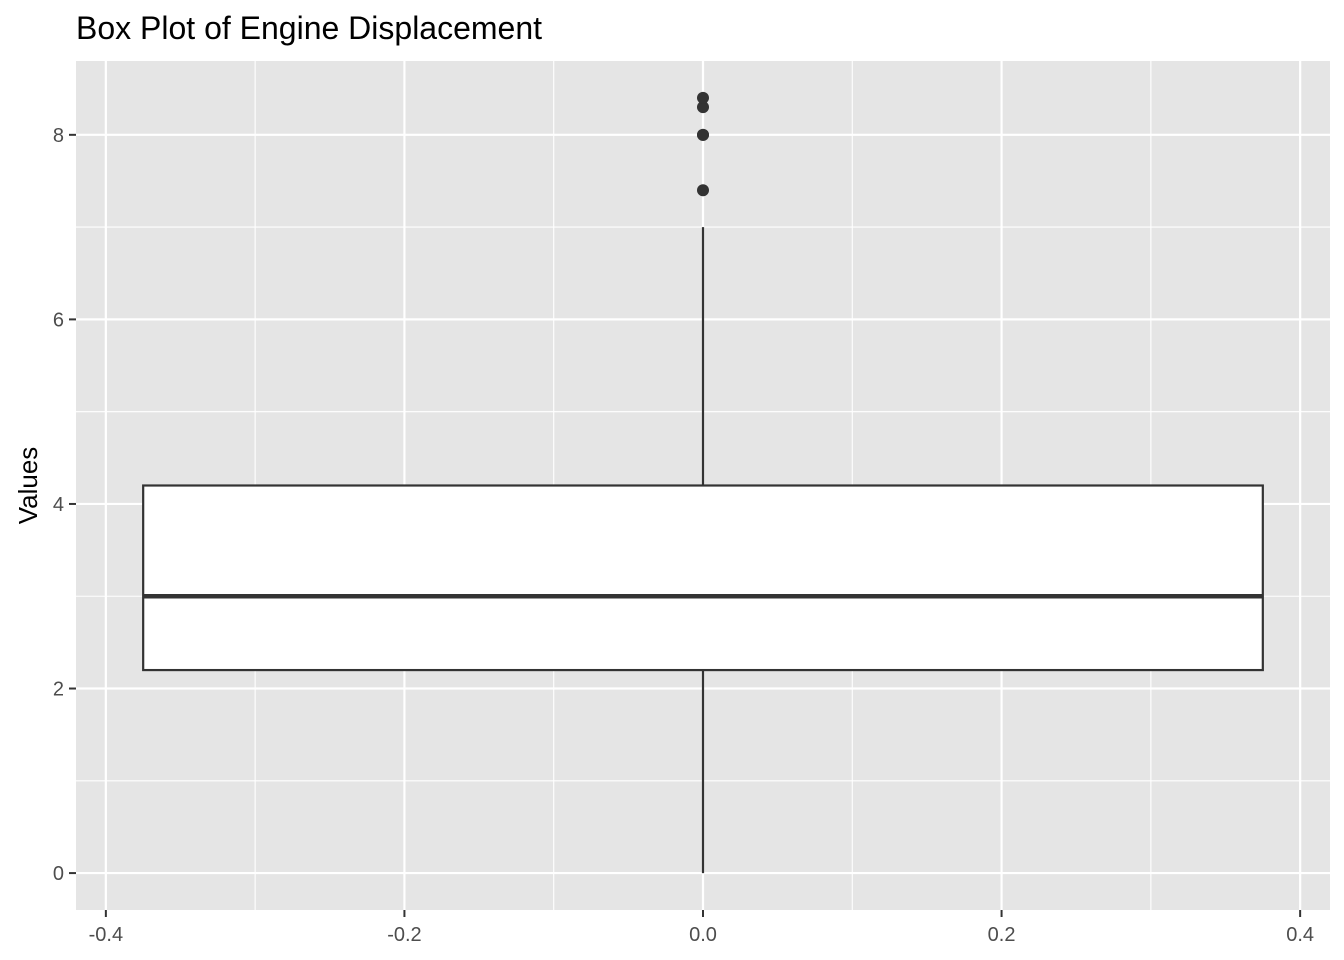 The width and height of the screenshot is (1344, 960). What do you see at coordinates (58, 320) in the screenshot?
I see `y-tick-label: 6` at bounding box center [58, 320].